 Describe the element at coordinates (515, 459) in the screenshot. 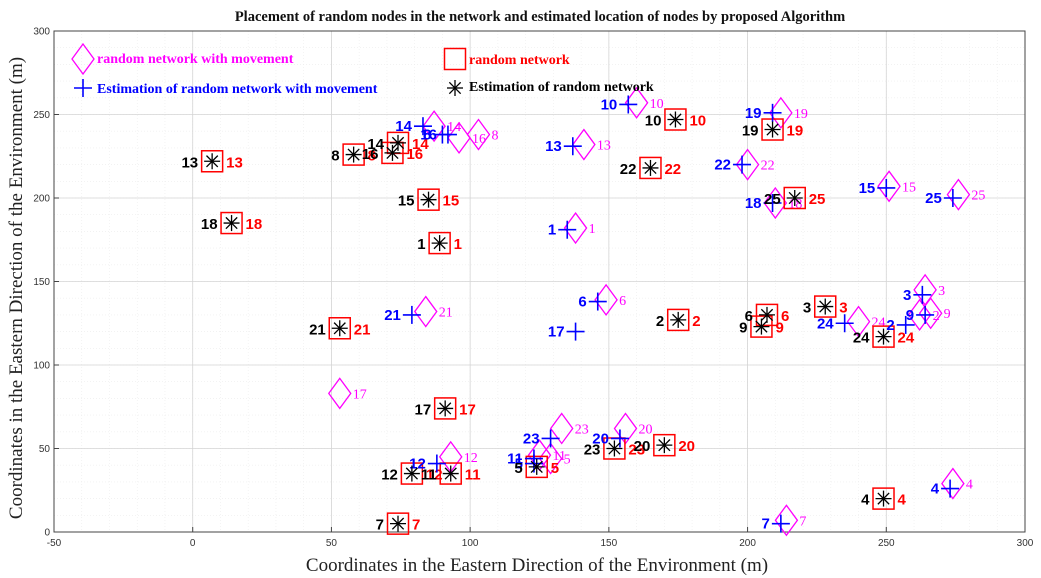

I see `movement-estimate-label: 11` at that location.